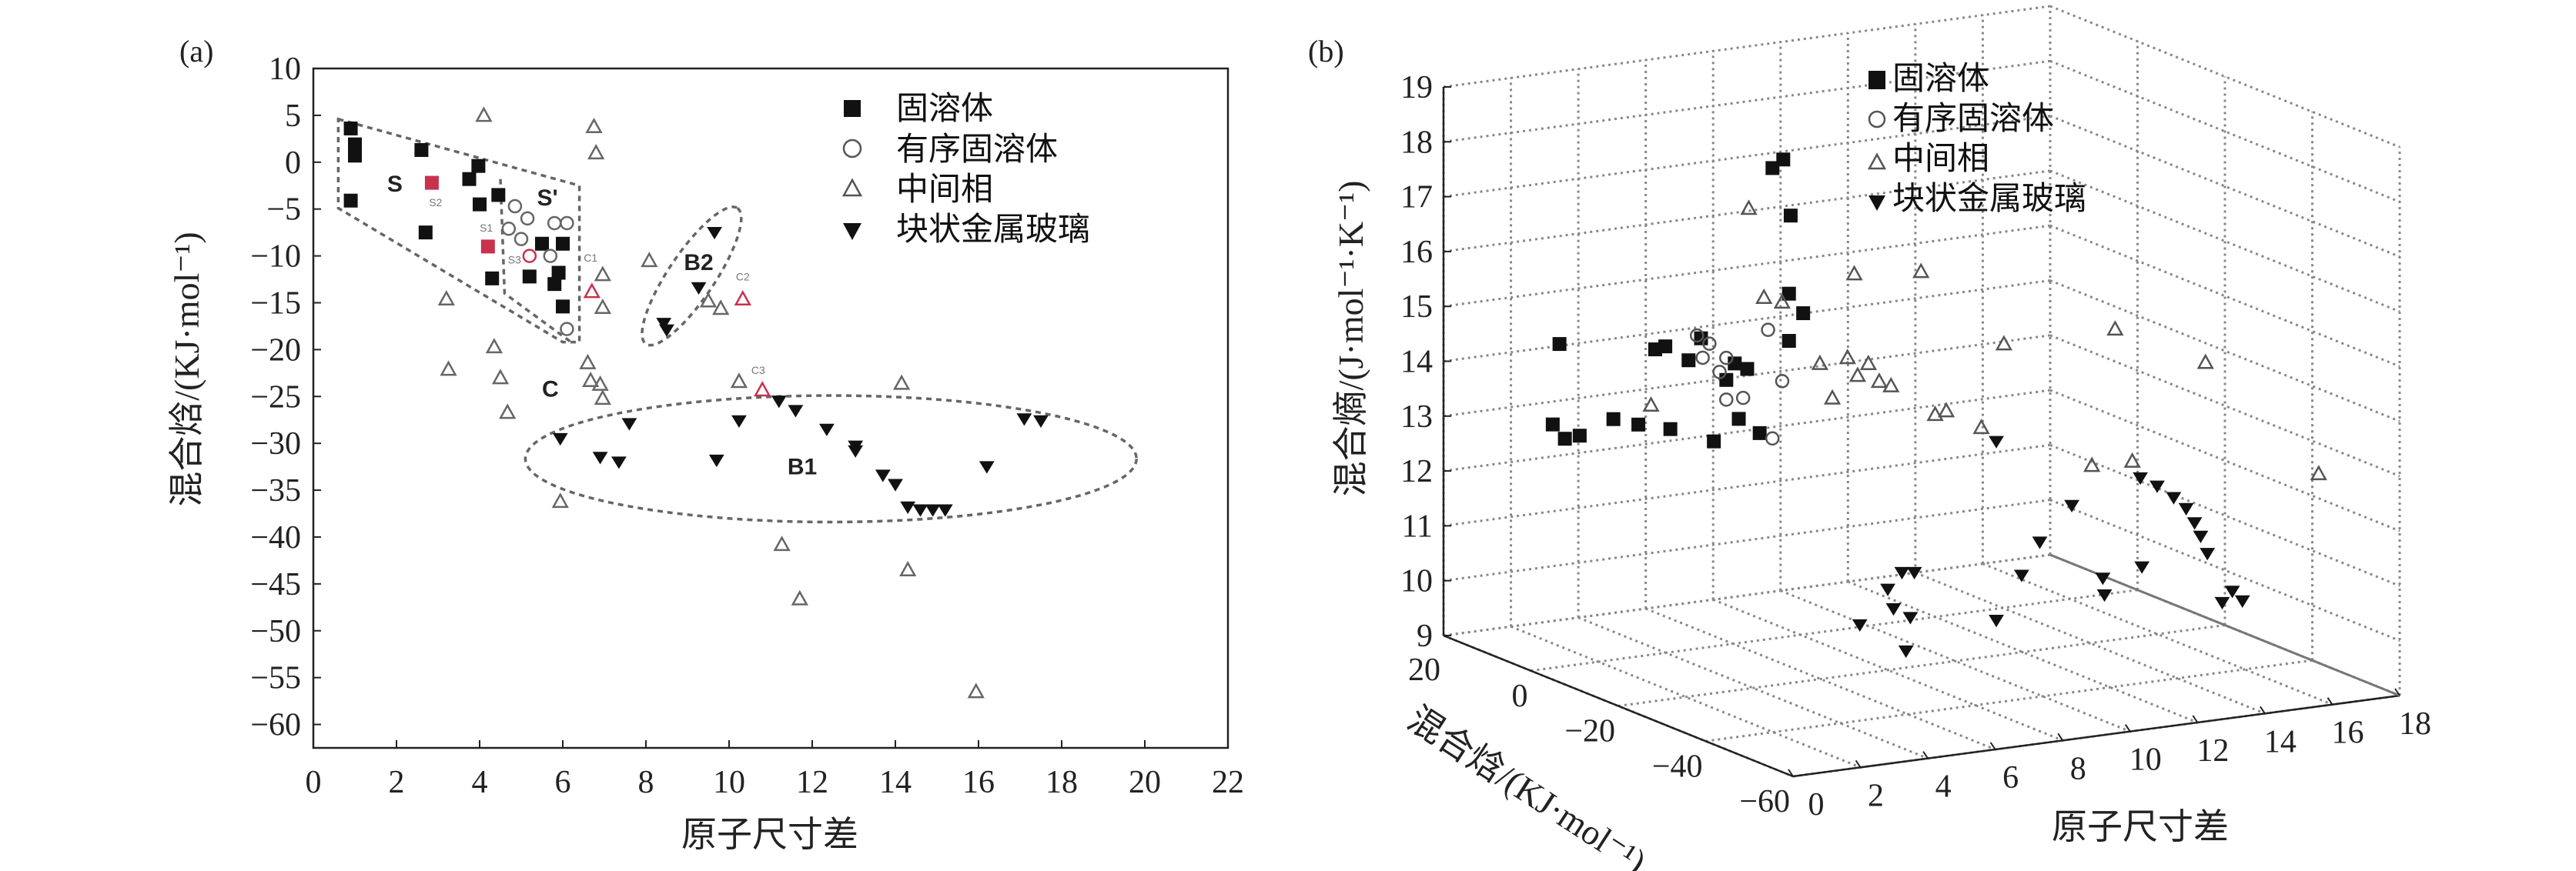 This screenshot has height=871, width=2576. I want to click on panel-b-z-axis-title: 混合熵/(J·mol⁻¹·K⁻¹), so click(1351, 339).